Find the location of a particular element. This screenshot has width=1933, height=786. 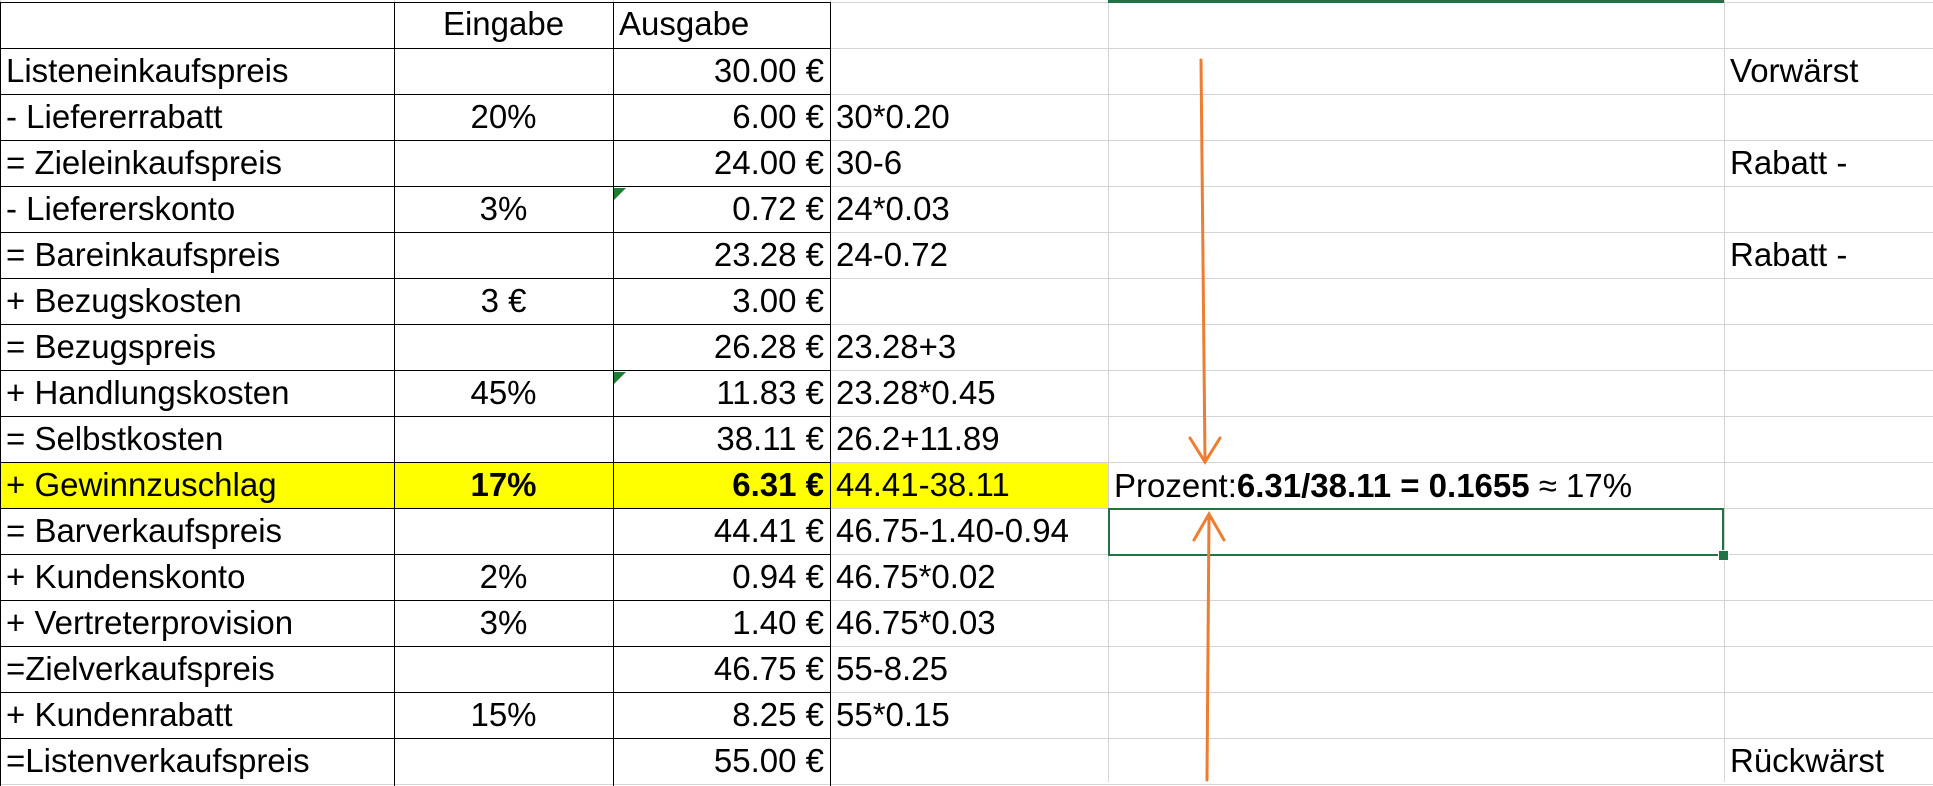

row-label: = Bareinkaufspreis is located at coordinates (143, 254).